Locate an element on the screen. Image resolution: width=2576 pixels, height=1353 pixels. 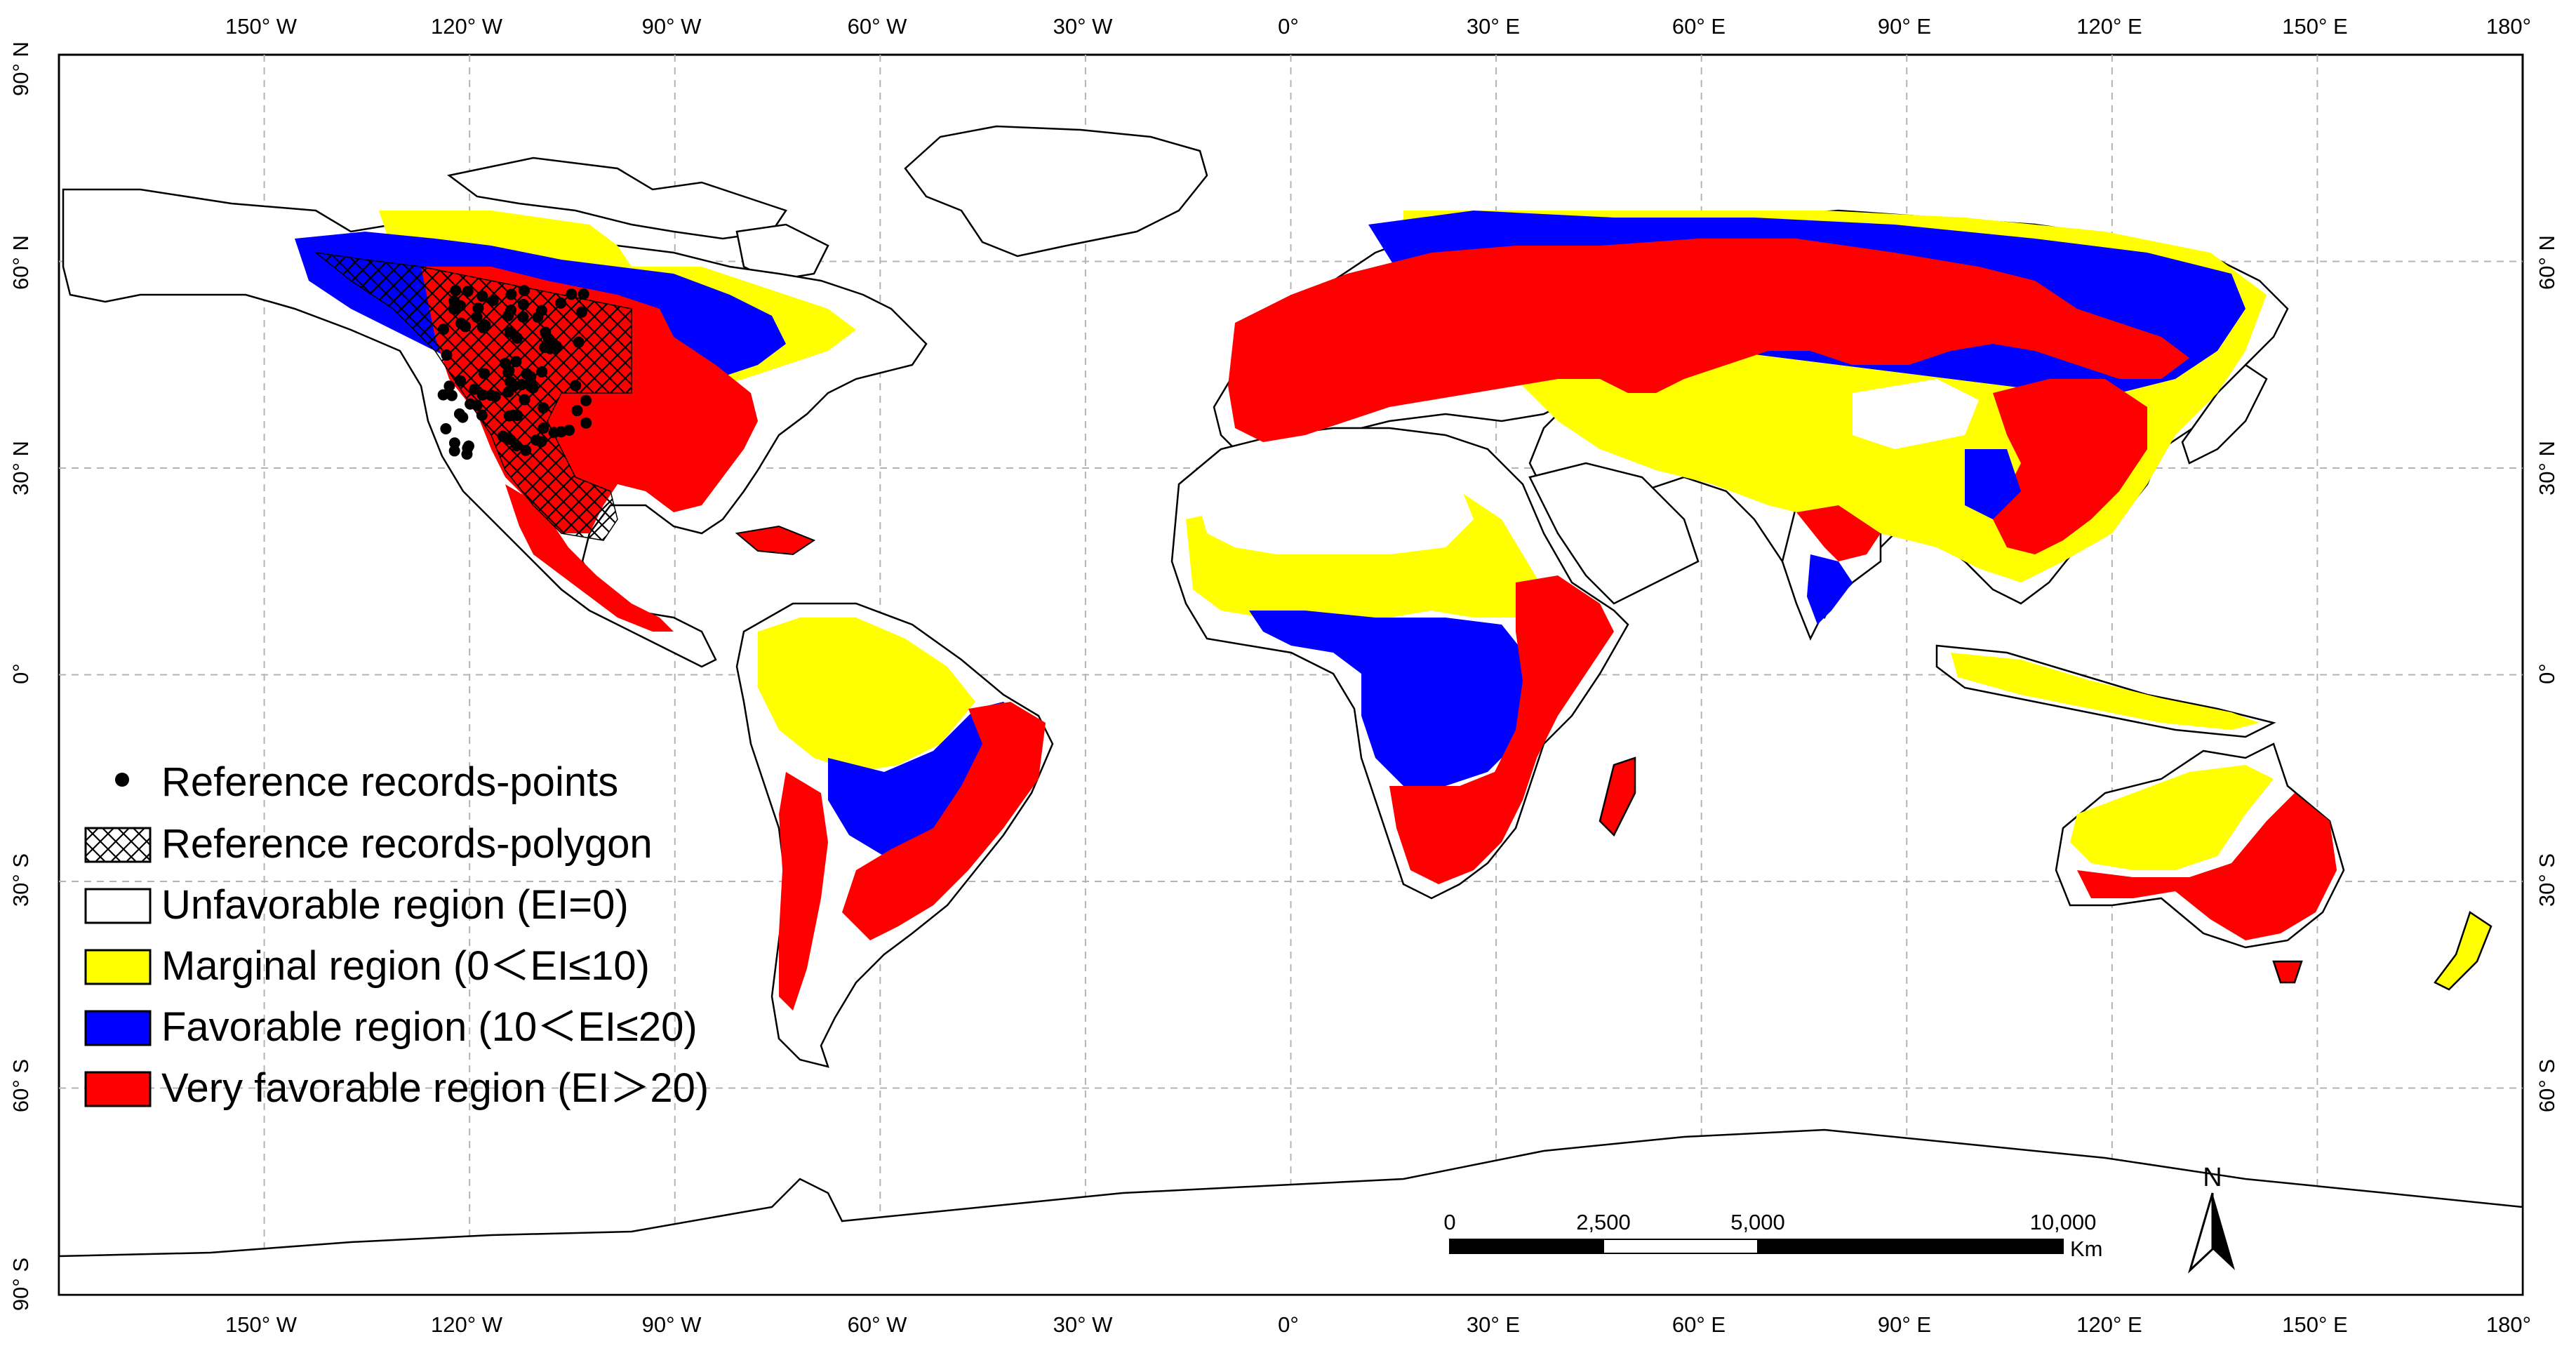
sa-southwest-red is located at coordinates (803, 891).